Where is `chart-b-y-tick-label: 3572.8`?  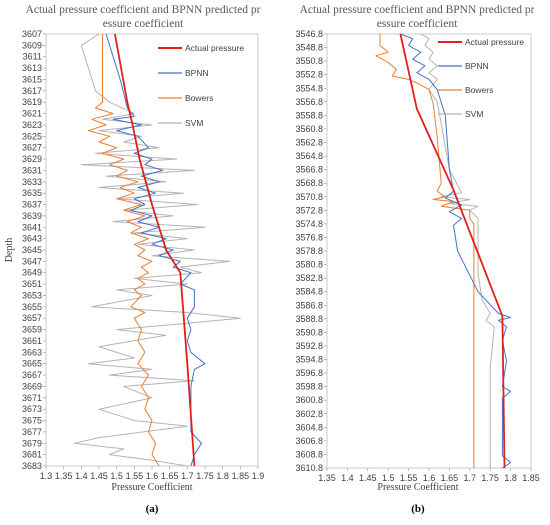
chart-b-y-tick-label: 3572.8 is located at coordinates (309, 210).